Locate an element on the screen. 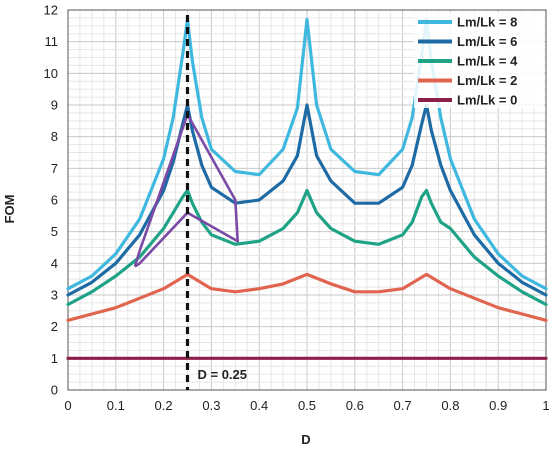  y-tick-label: 9 is located at coordinates (54, 105).